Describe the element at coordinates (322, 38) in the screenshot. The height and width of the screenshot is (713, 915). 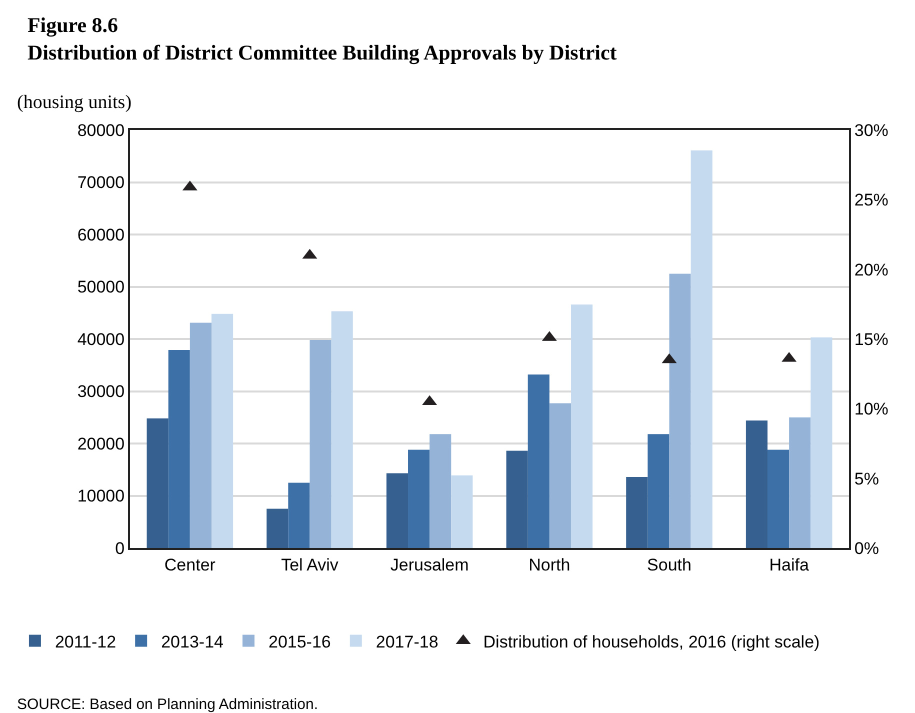
I see `chart-title: Figure 8.6 Distribution of District Committee Building Approvals by District` at that location.